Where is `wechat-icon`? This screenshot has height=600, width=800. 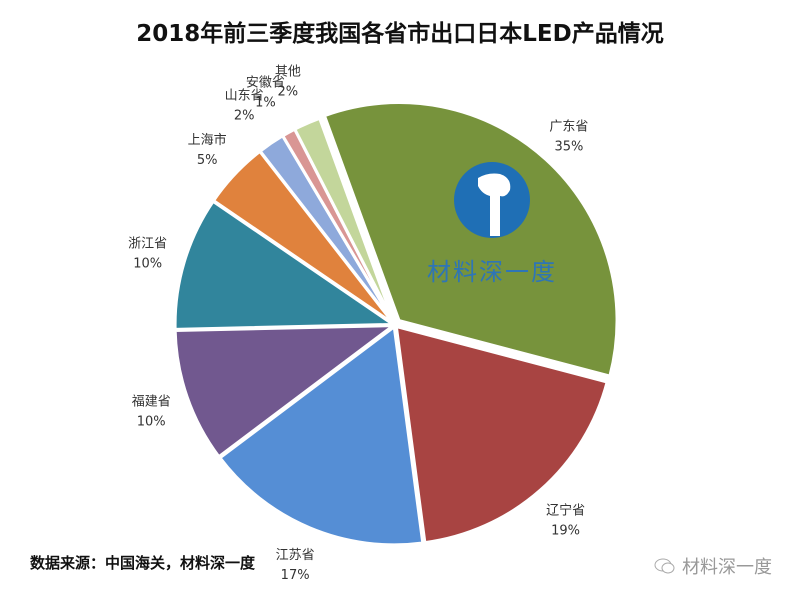
wechat-icon is located at coordinates (664, 566).